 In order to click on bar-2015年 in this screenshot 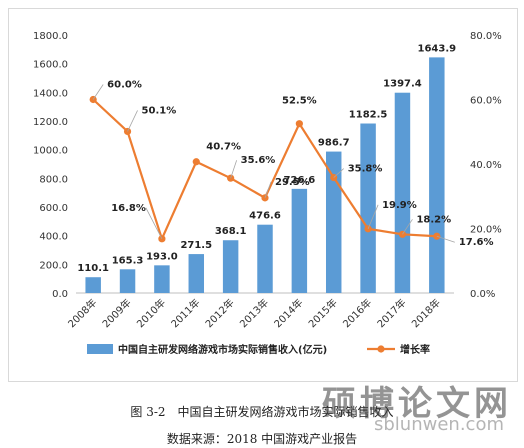, I will do `click(333, 222)`.